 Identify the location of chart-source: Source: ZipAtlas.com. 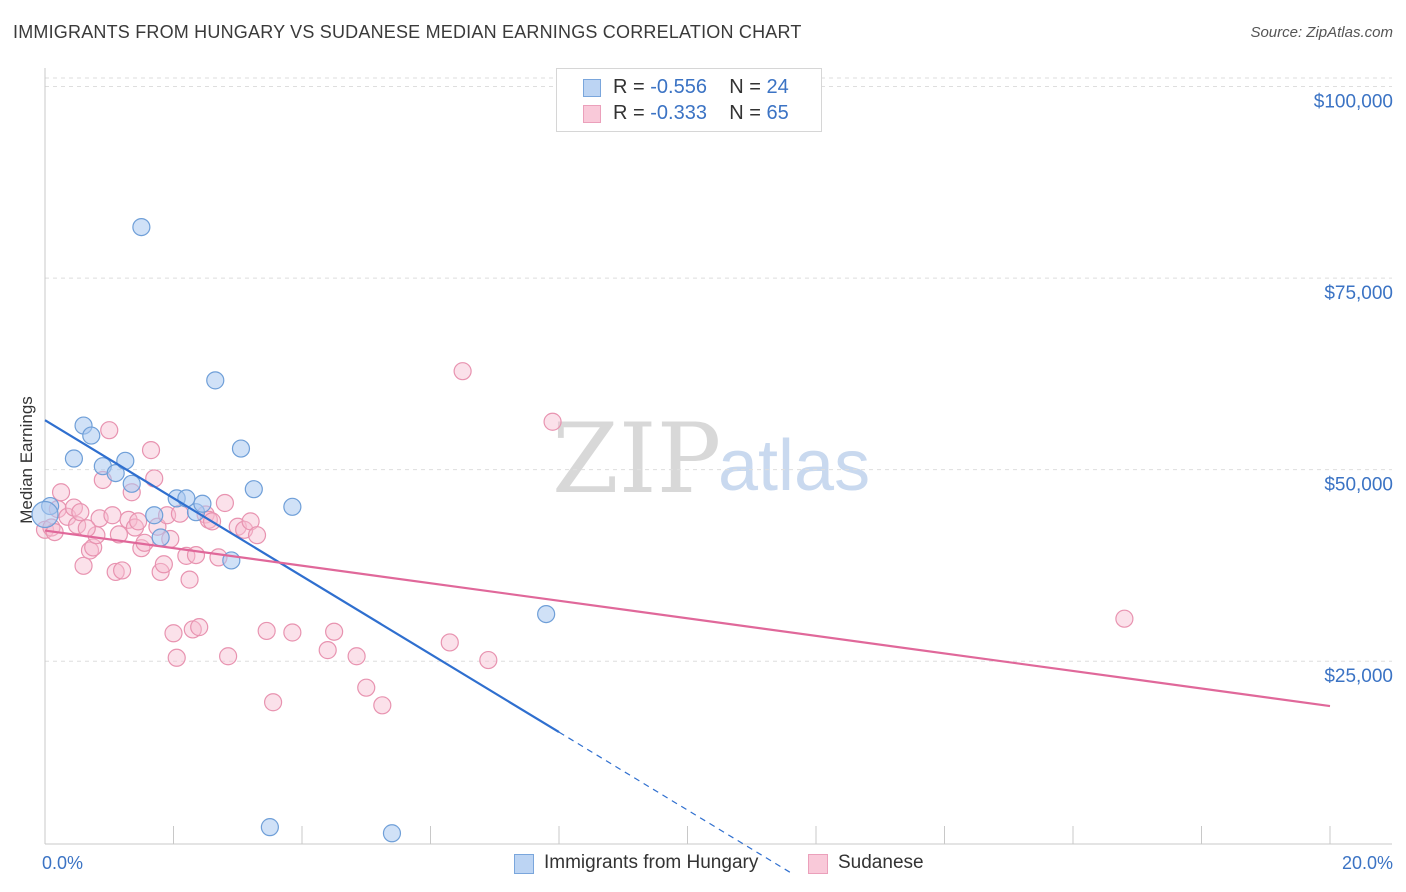
(1321, 32).